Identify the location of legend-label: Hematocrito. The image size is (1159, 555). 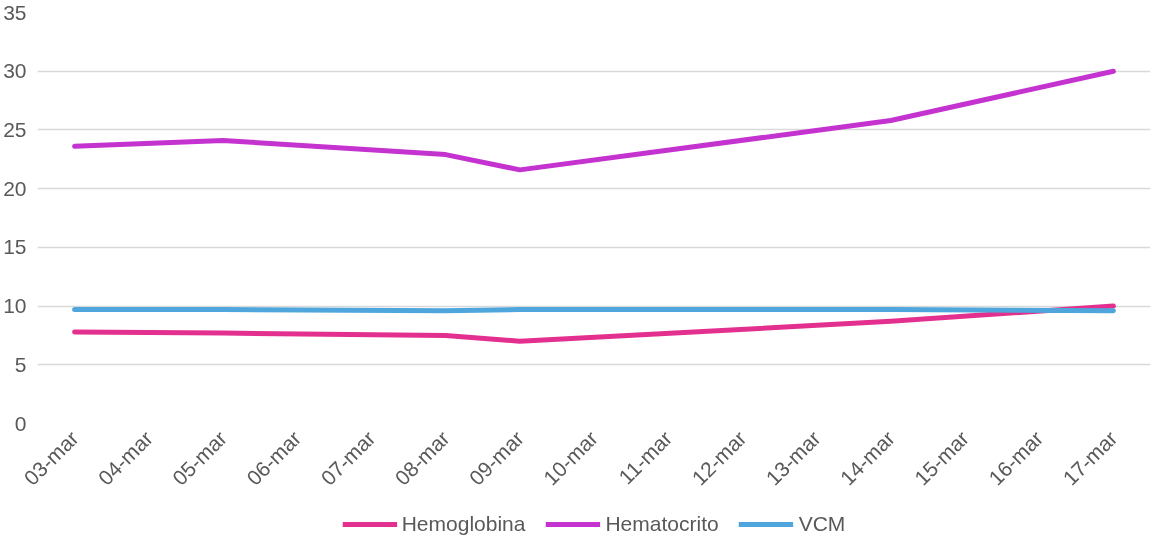
(662, 524).